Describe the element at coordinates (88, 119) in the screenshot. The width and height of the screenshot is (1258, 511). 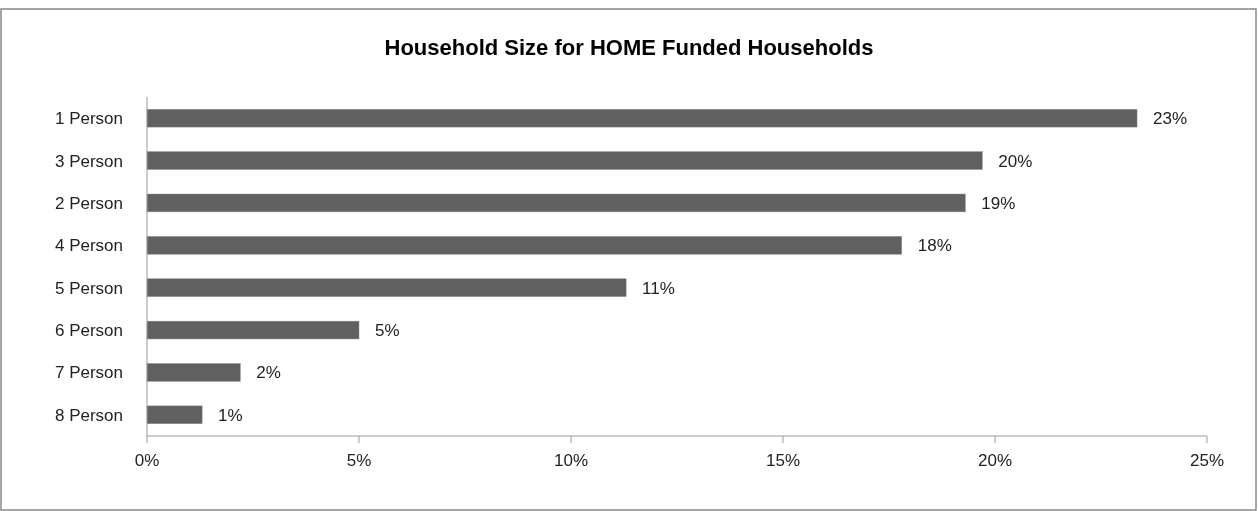
I see `y-tick-label: 1 Person` at that location.